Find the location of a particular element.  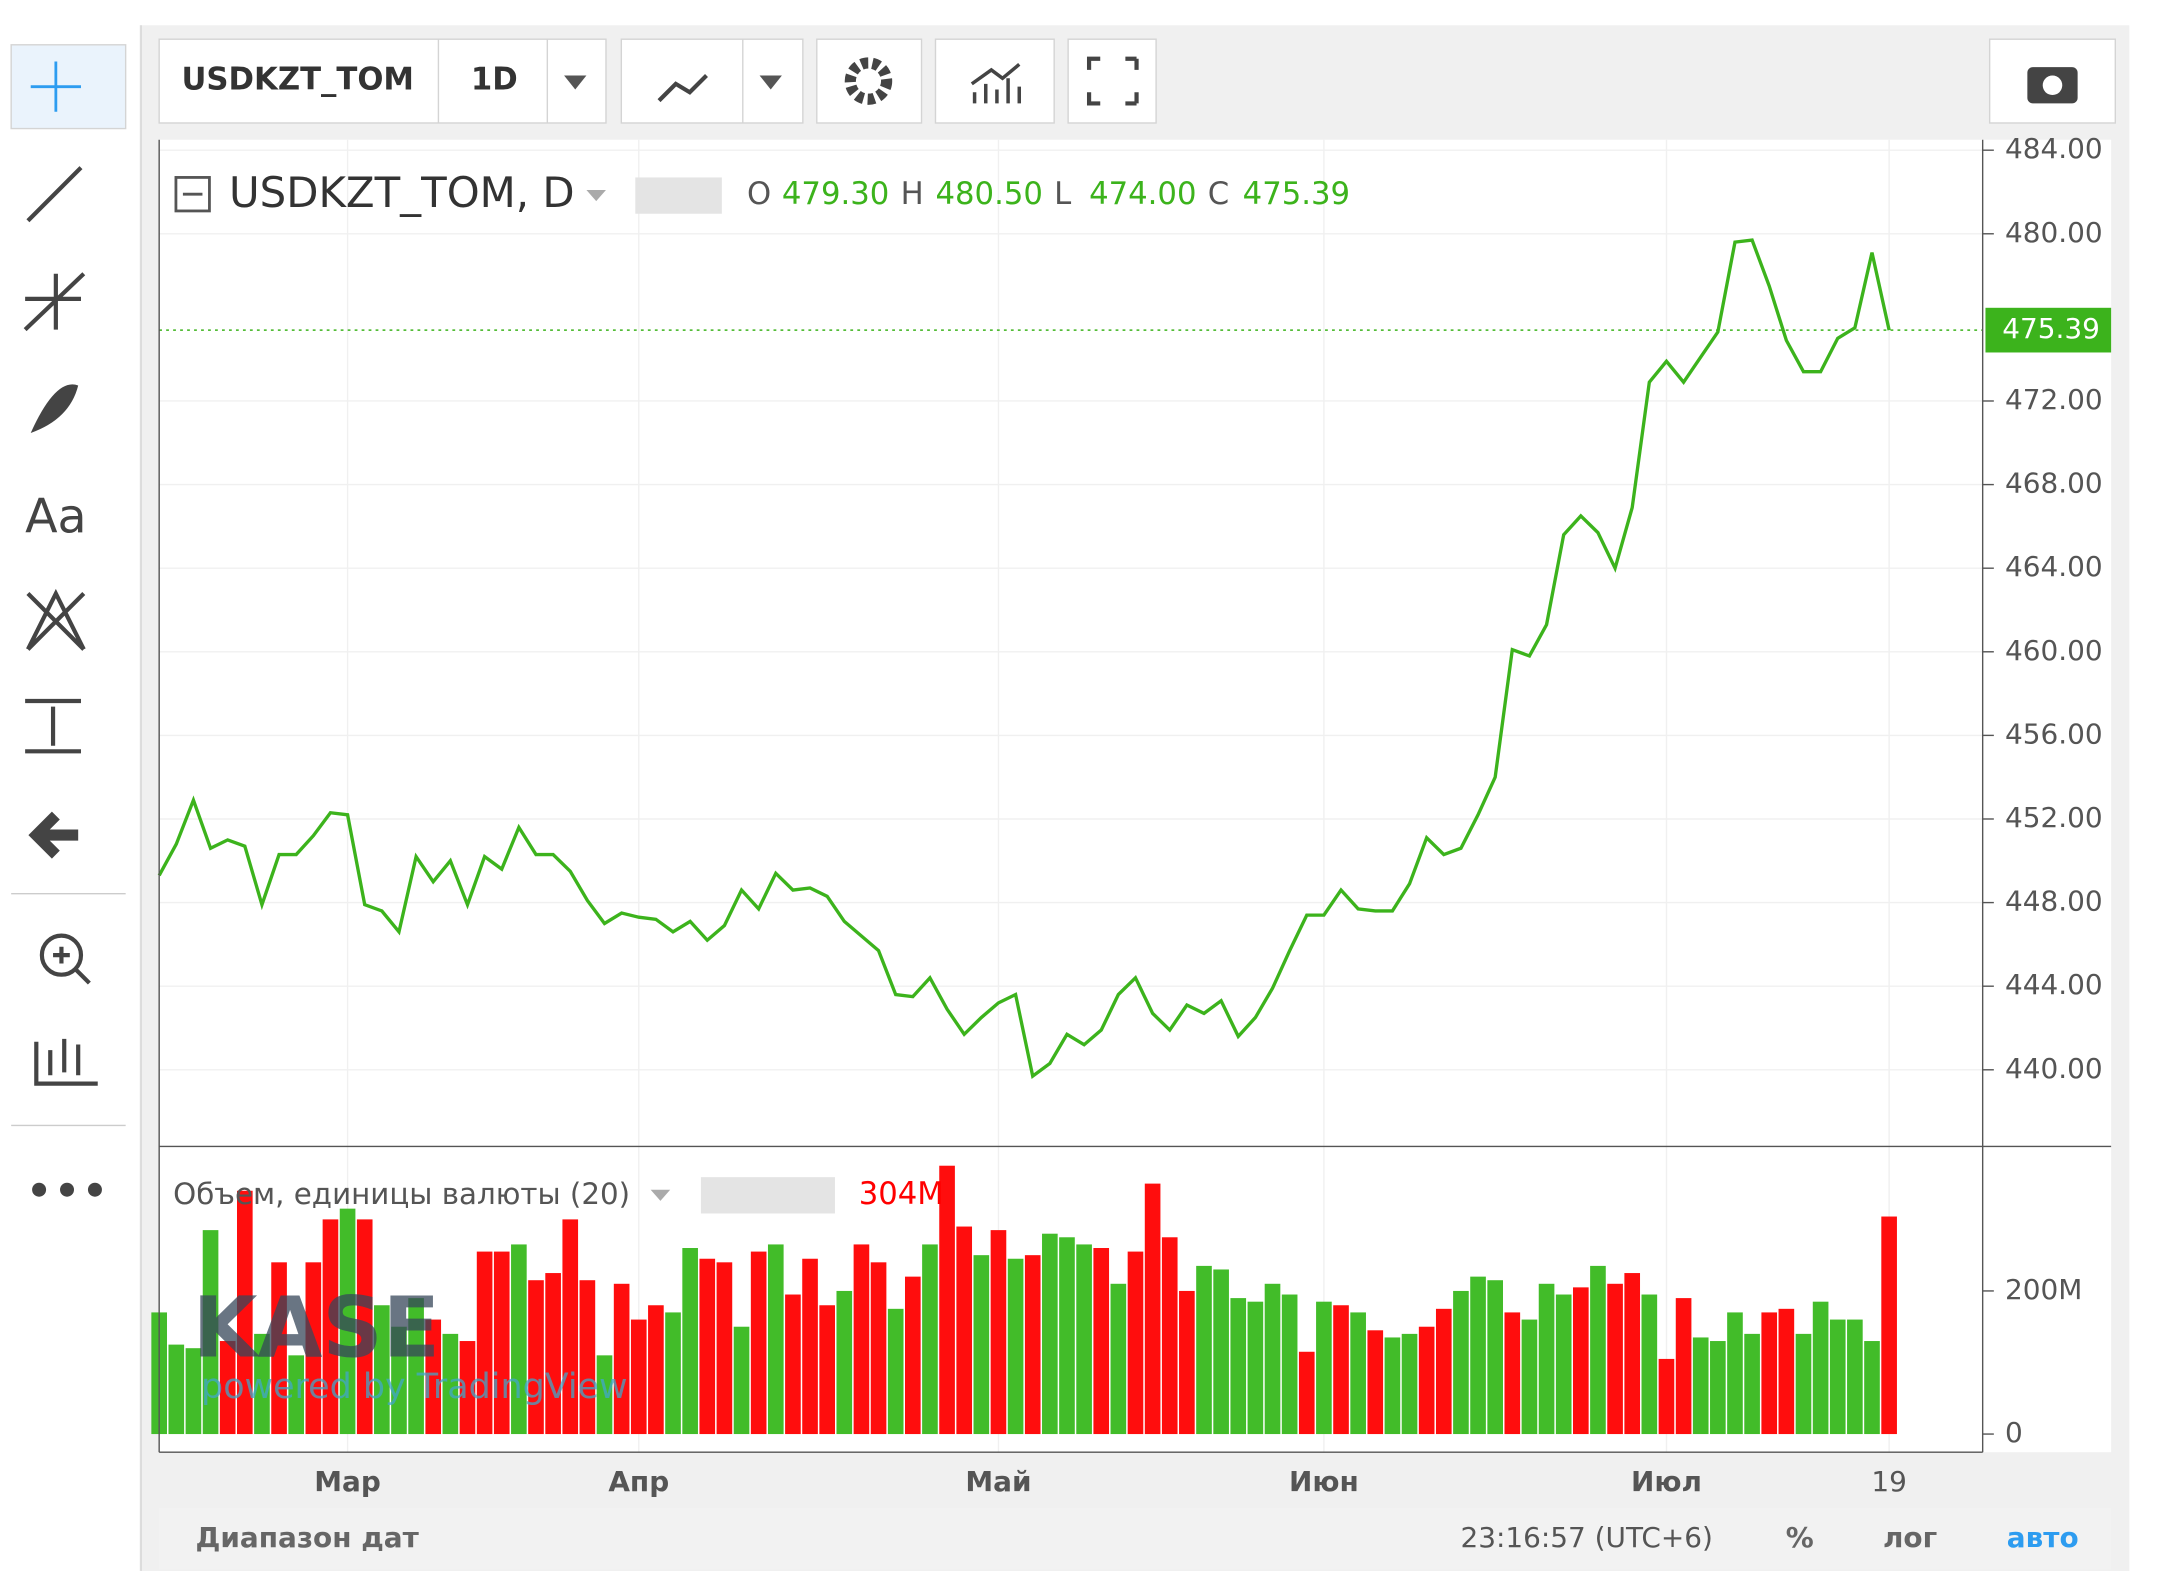

fullscreen-icon is located at coordinates (1112, 81).